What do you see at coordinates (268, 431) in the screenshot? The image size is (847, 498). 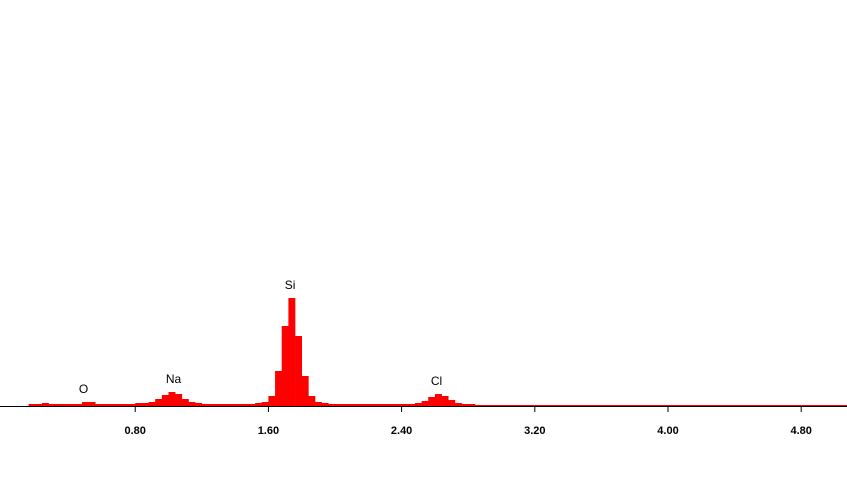 I see `x-tick-label: 1.60` at bounding box center [268, 431].